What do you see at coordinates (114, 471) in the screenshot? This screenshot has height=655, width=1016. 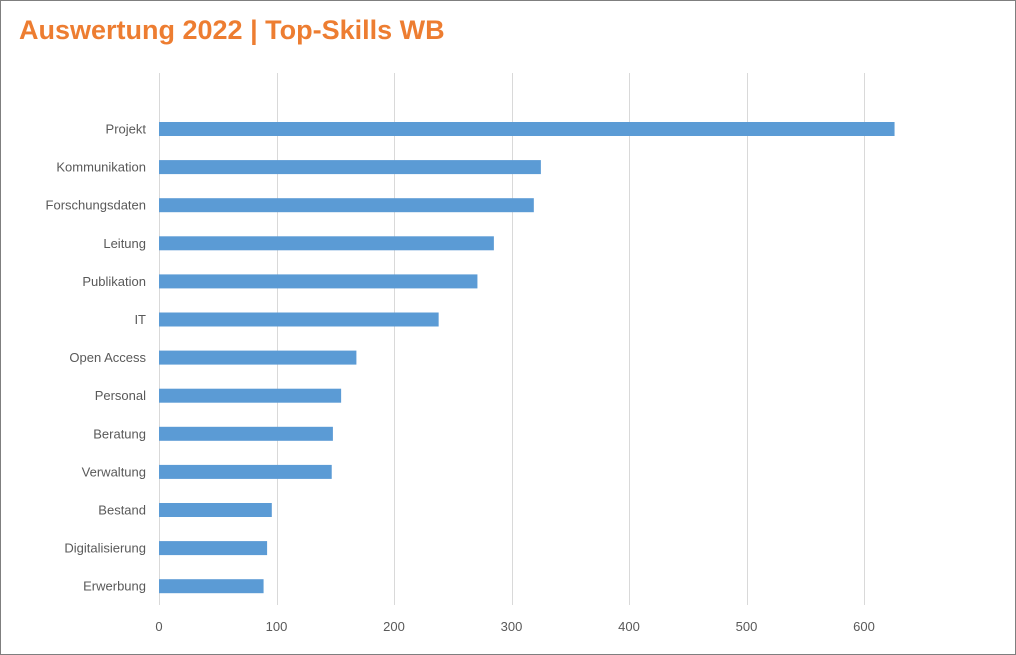 I see `category-label: Verwaltung` at bounding box center [114, 471].